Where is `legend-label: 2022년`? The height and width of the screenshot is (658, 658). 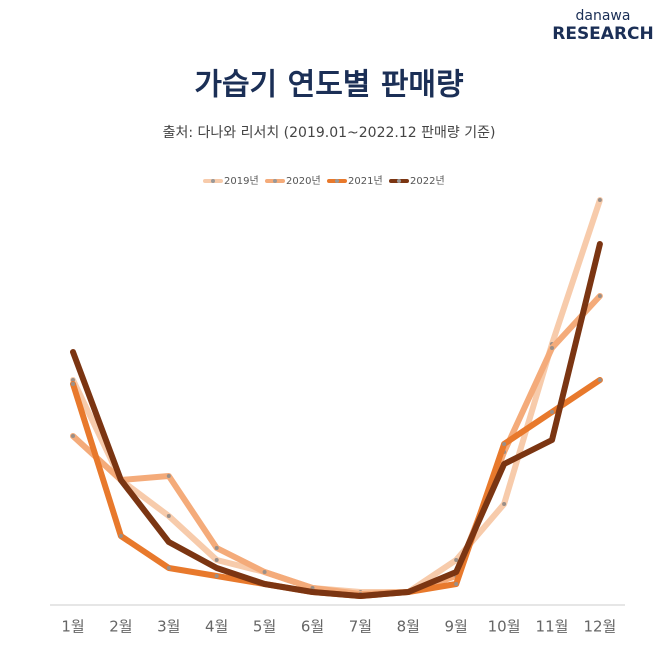 legend-label: 2022년 is located at coordinates (427, 181).